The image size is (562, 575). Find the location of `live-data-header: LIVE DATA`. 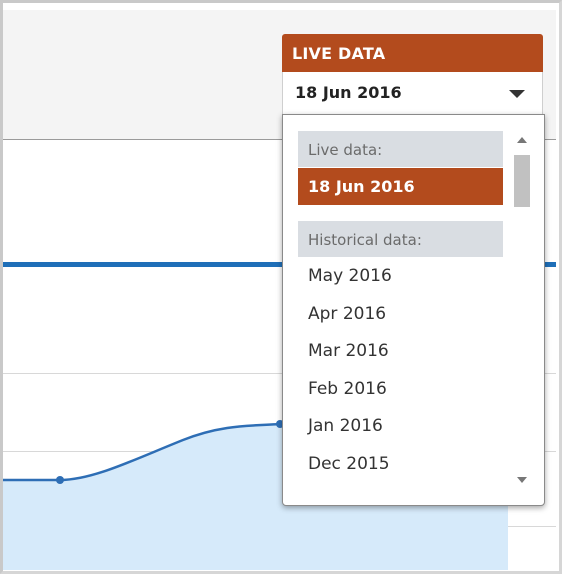

live-data-header: LIVE DATA is located at coordinates (412, 53).